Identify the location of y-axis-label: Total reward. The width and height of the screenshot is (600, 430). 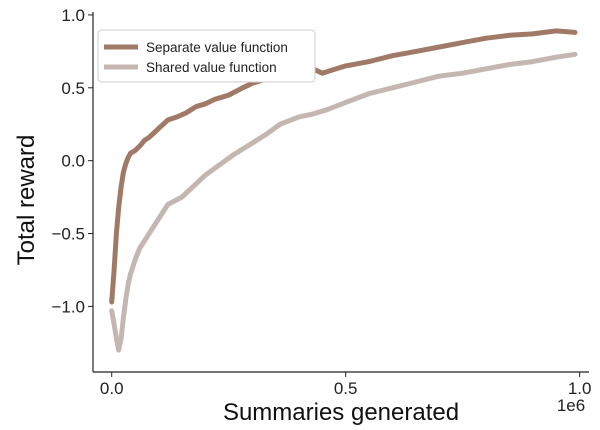
(26, 200).